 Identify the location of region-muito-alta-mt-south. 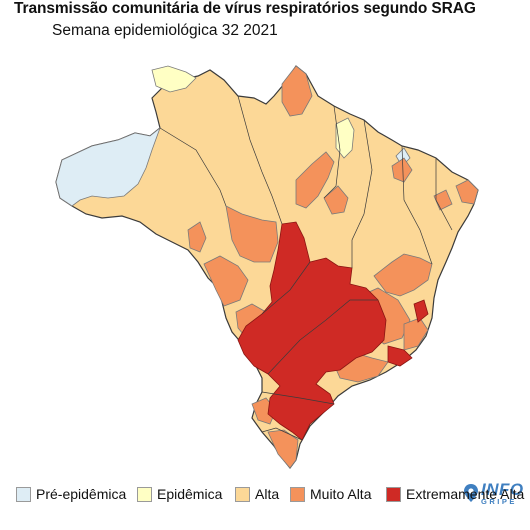
(226, 281).